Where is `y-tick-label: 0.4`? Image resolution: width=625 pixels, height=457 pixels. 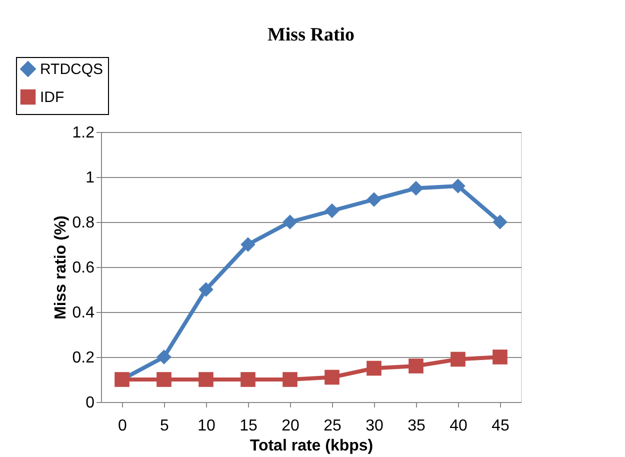
y-tick-label: 0.4 is located at coordinates (83, 313).